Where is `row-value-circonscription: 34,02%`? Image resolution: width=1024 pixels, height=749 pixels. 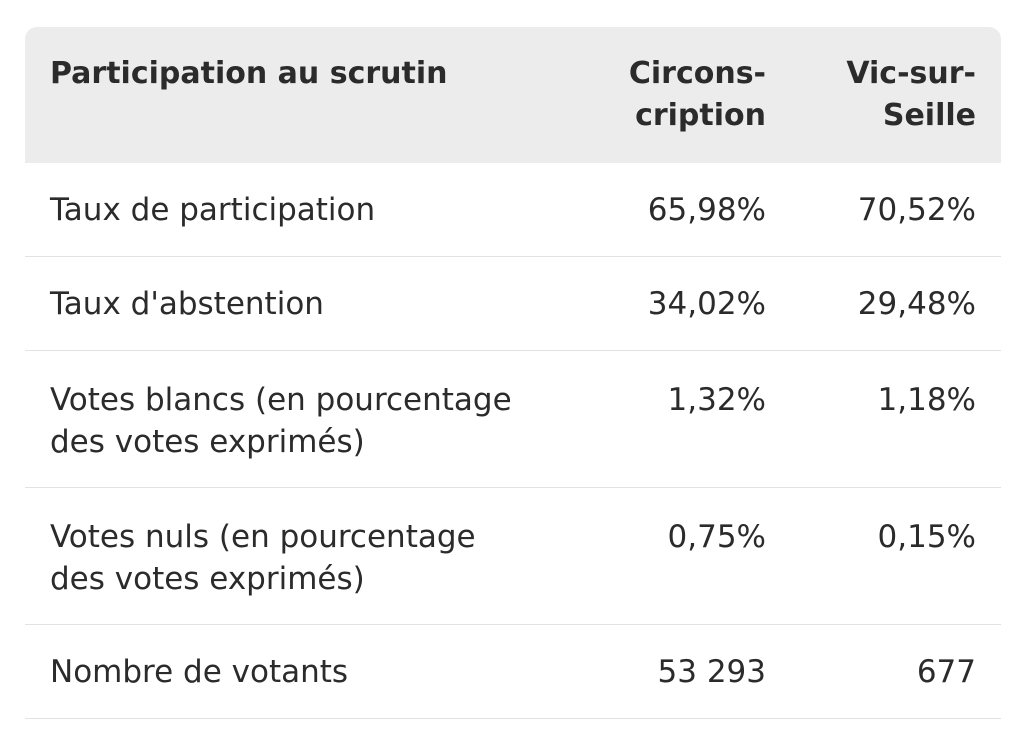 row-value-circonscription: 34,02% is located at coordinates (706, 304).